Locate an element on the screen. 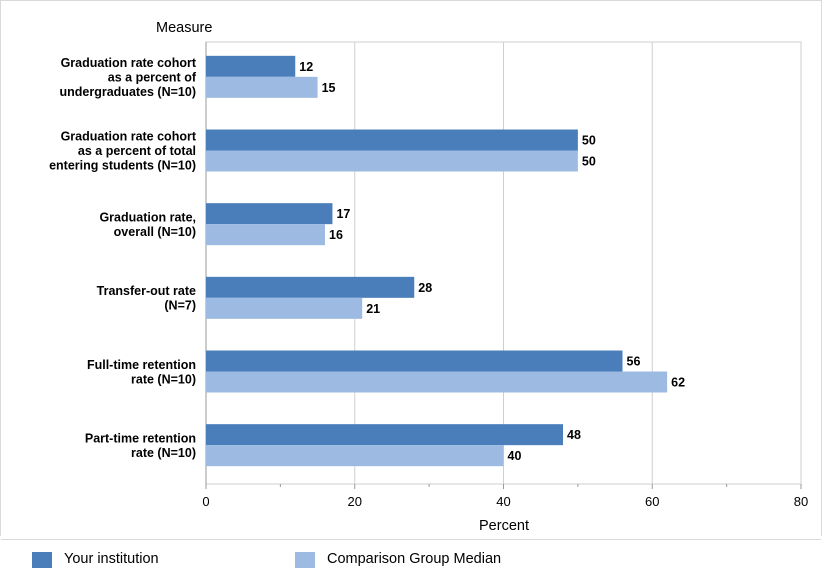 This screenshot has height=576, width=822. legend-swatch-comparison-group-median is located at coordinates (305, 560).